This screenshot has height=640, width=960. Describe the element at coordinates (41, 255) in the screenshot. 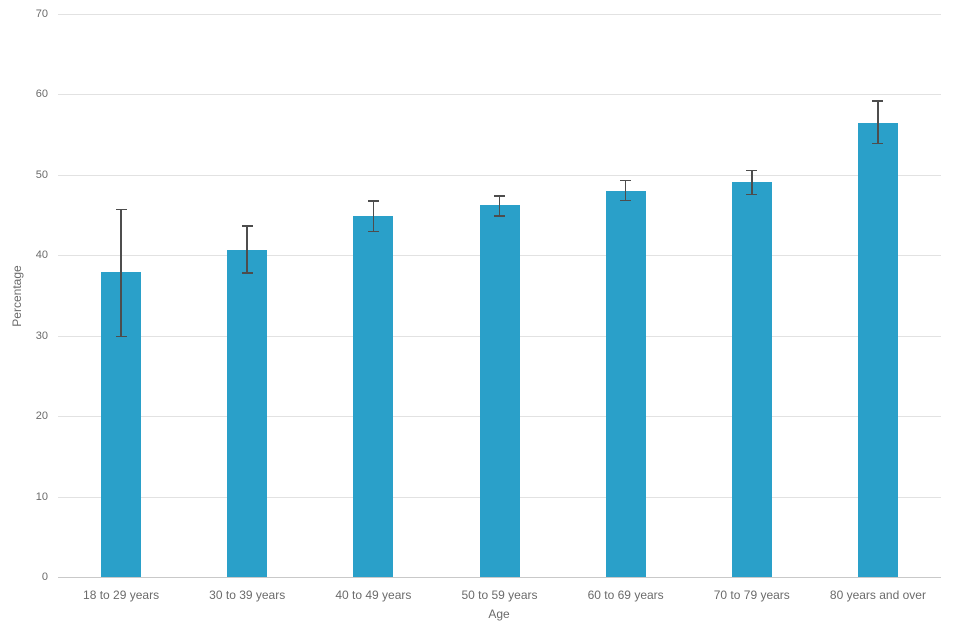

I see `y-tick-label-40: 40` at that location.